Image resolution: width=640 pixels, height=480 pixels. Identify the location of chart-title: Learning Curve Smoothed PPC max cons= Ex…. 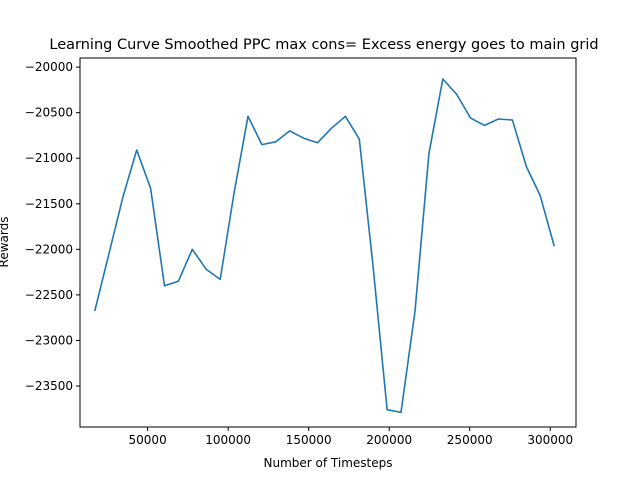
(323, 45).